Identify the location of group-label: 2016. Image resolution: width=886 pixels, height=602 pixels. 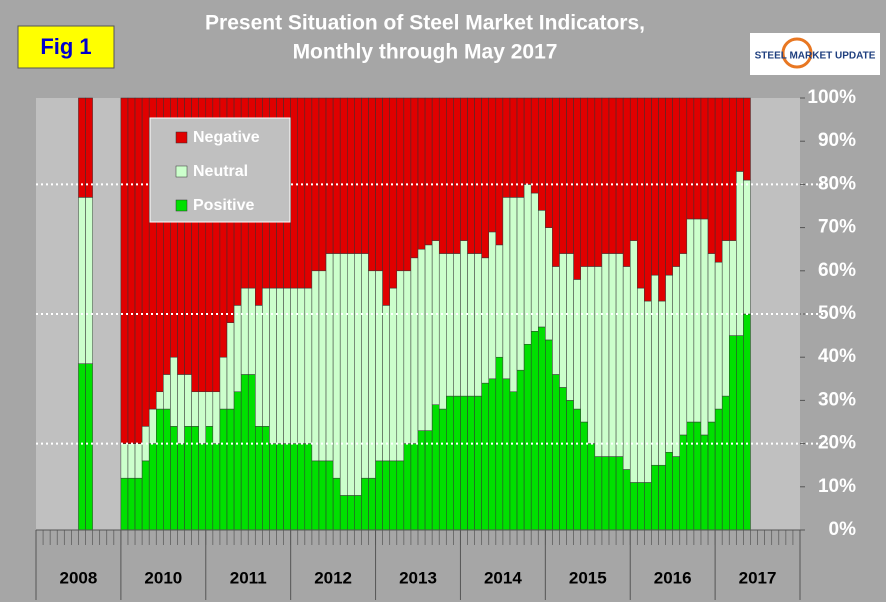
(673, 577).